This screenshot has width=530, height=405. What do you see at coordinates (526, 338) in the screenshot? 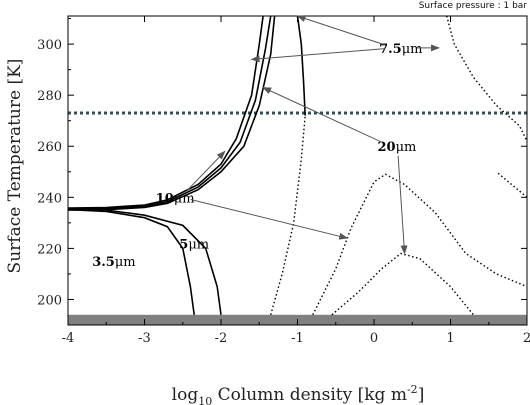
I see `x-tick-label-2: 2` at bounding box center [526, 338].